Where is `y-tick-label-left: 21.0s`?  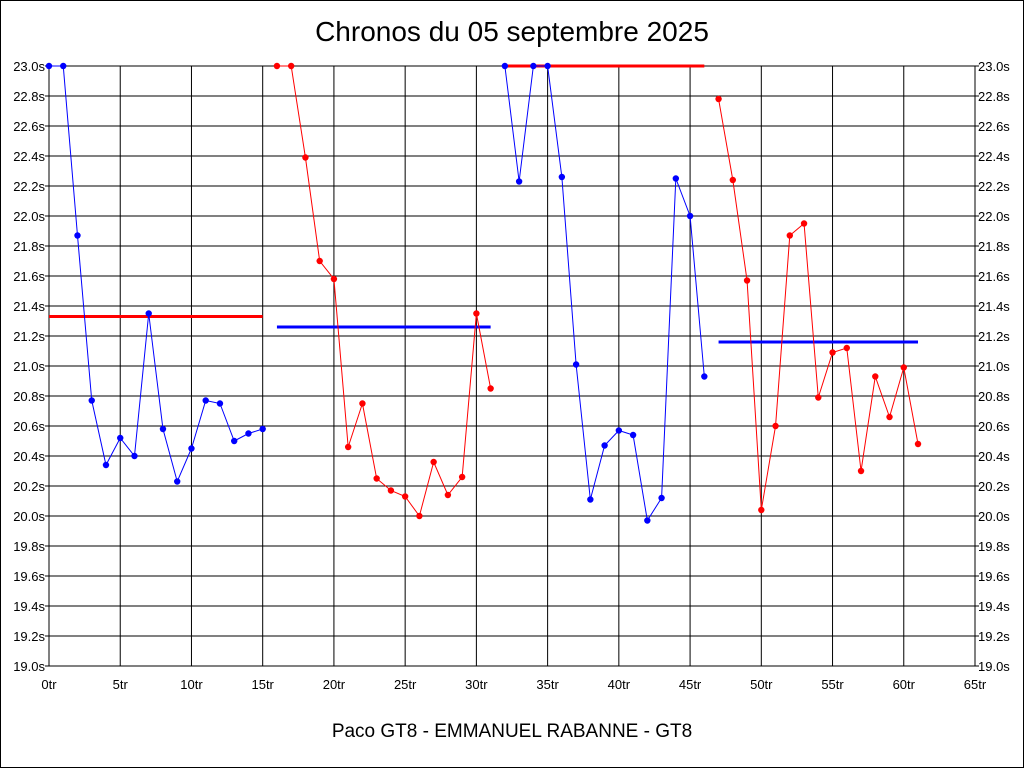 y-tick-label-left: 21.0s is located at coordinates (29, 366).